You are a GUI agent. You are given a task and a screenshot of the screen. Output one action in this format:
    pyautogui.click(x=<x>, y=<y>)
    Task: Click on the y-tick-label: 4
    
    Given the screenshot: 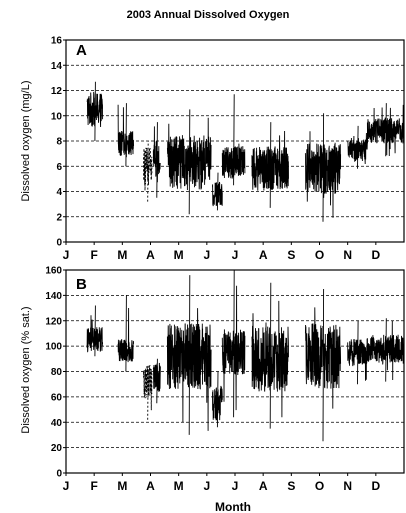 What is the action you would take?
    pyautogui.click(x=59, y=192)
    